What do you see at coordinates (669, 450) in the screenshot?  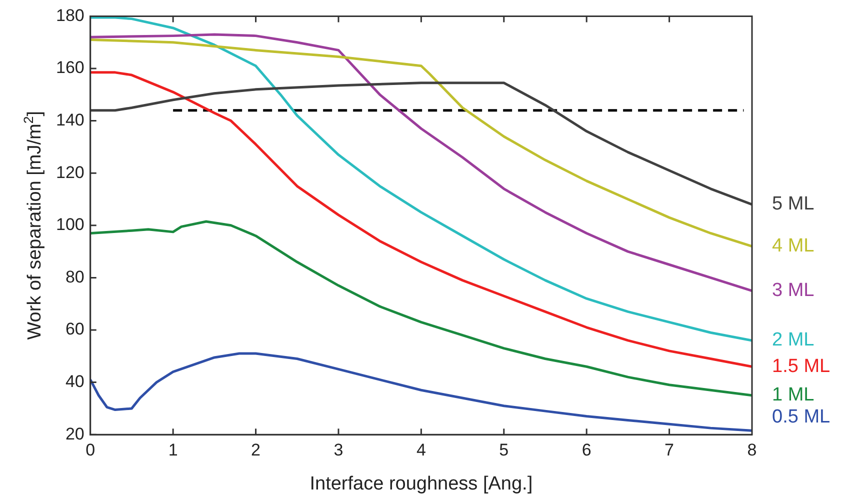 I see `x-tick-label: 7` at bounding box center [669, 450].